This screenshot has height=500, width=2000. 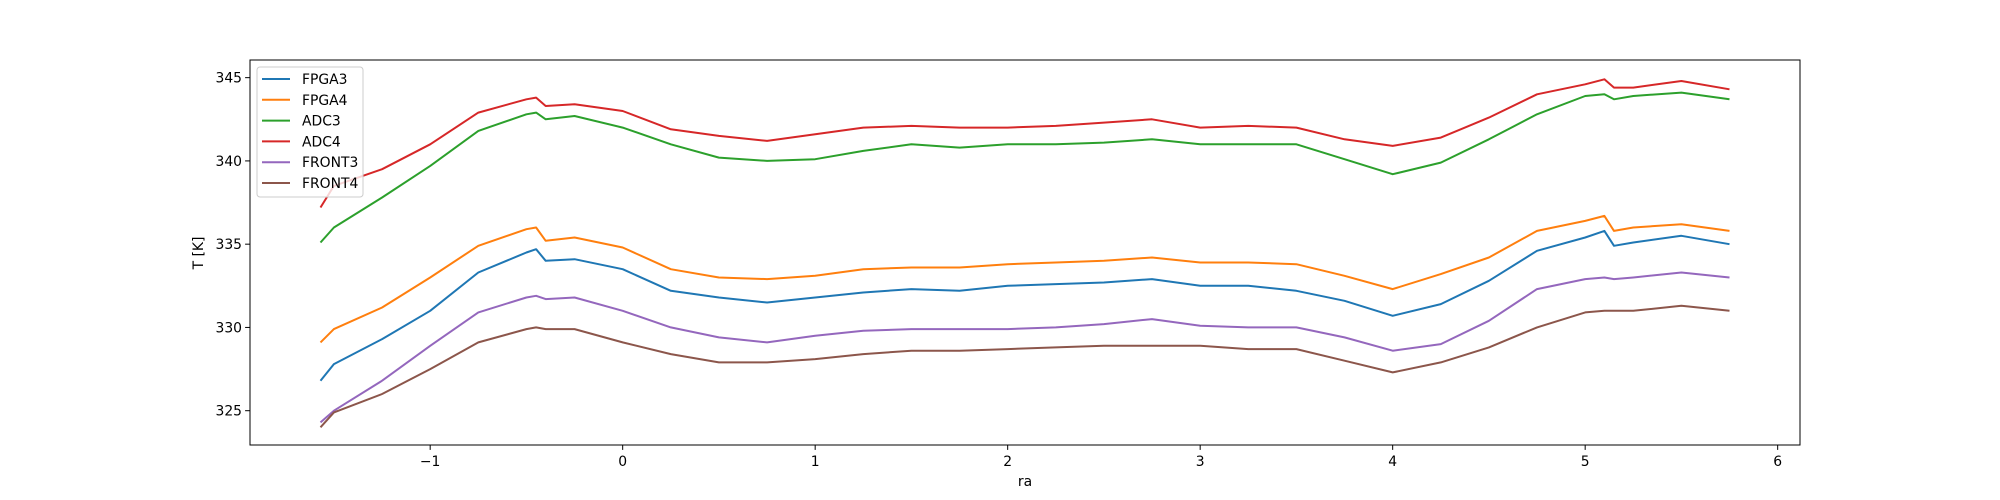 I want to click on x-tick-label: 0, so click(x=622, y=462).